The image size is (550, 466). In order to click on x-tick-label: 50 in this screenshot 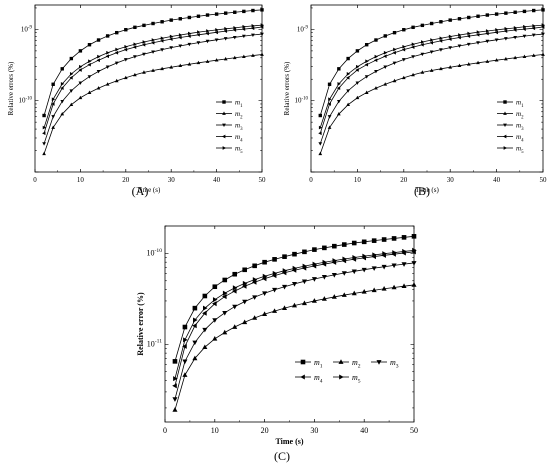, I will do `click(263, 180)`.